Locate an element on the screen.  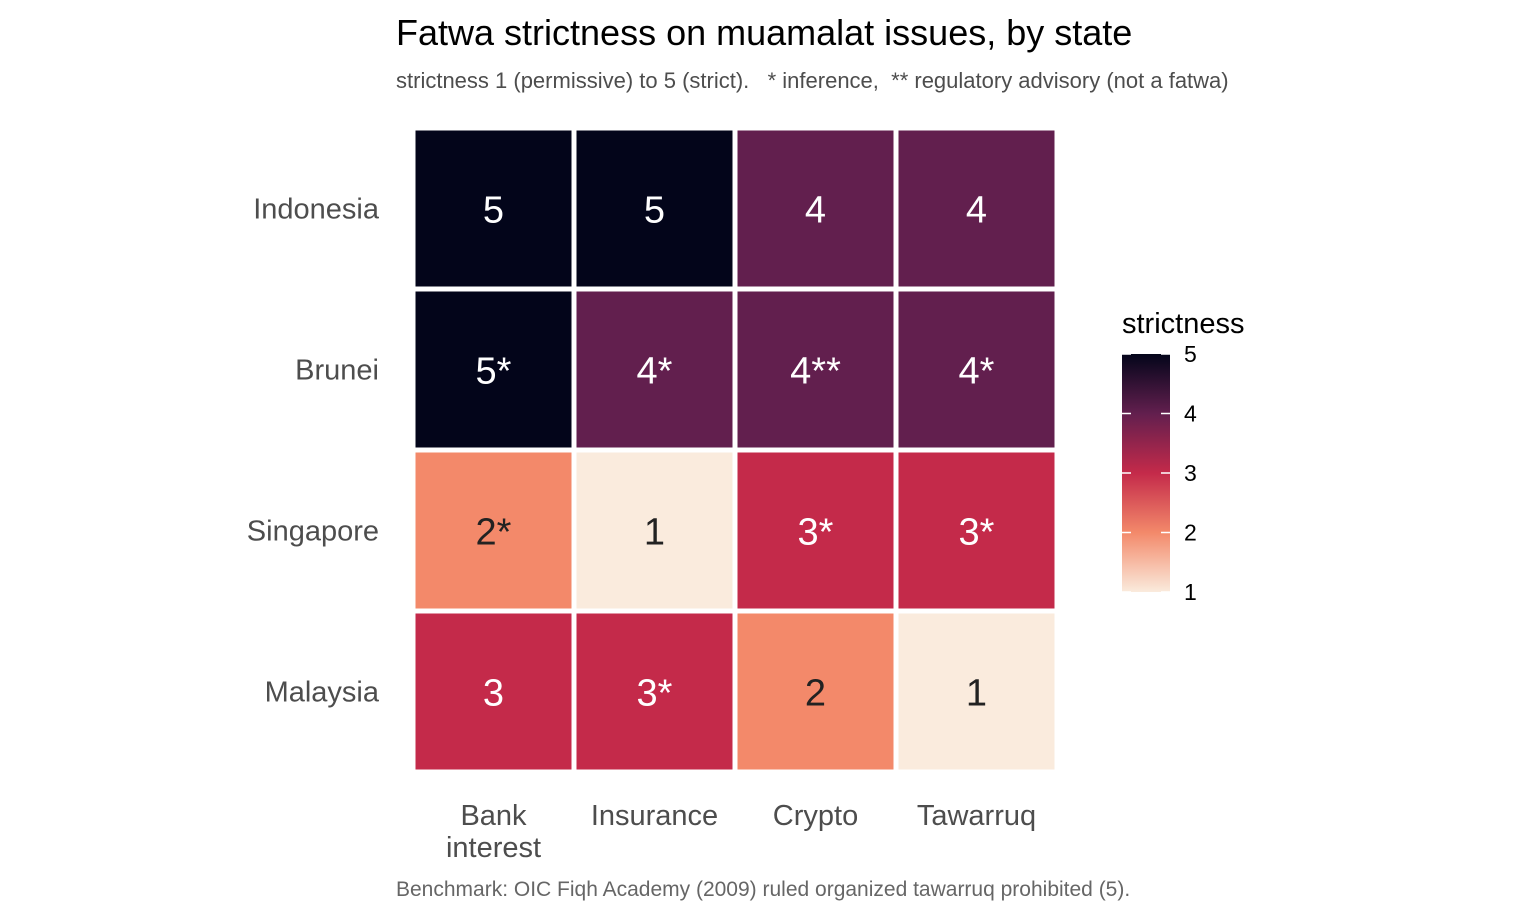
x-tick-label: Bank interest is located at coordinates (493, 832).